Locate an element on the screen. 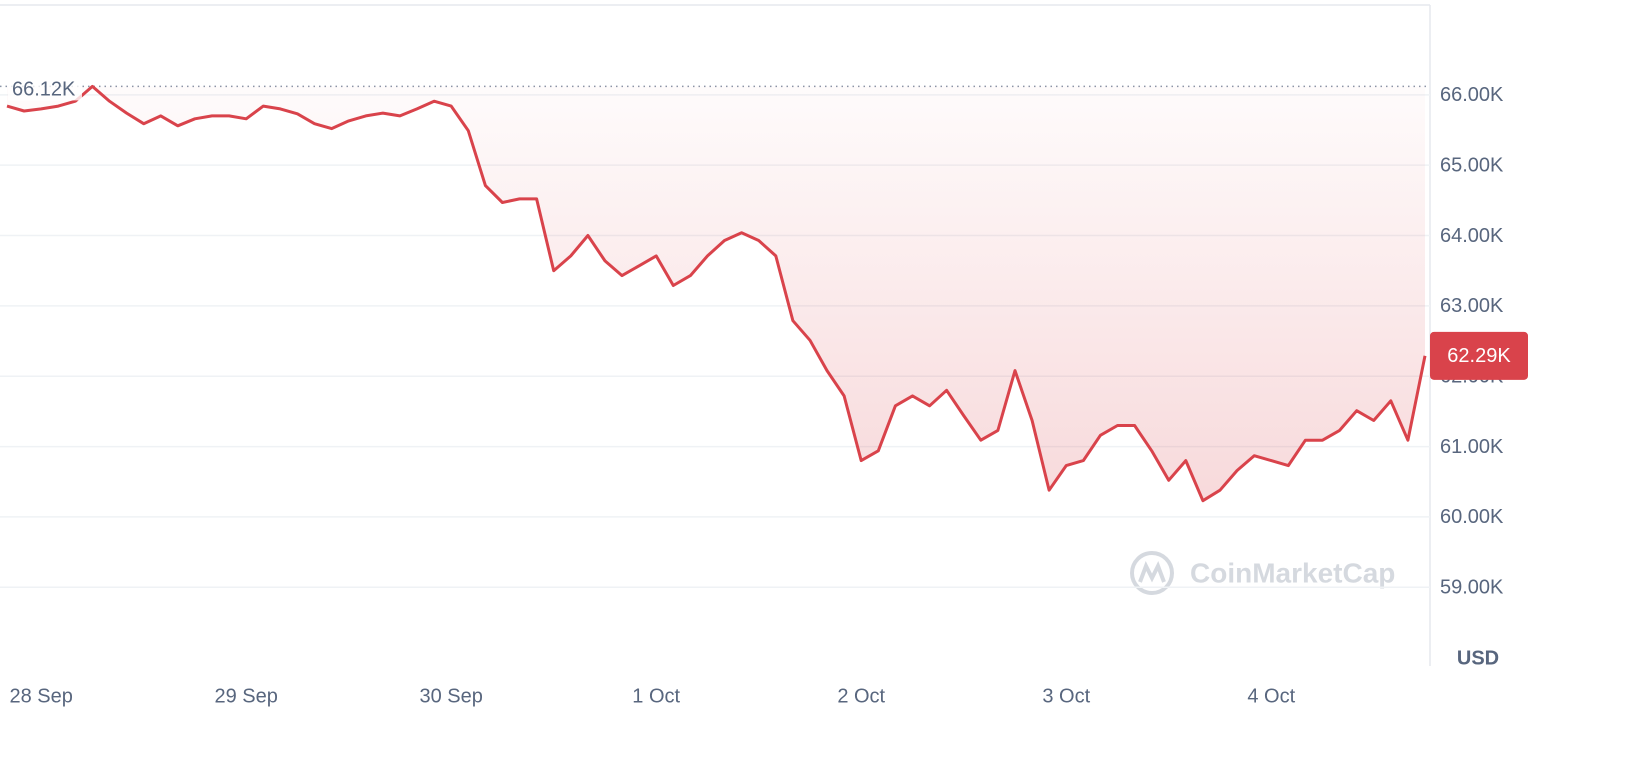  x-tick-label: 28 Sep is located at coordinates (40, 696).